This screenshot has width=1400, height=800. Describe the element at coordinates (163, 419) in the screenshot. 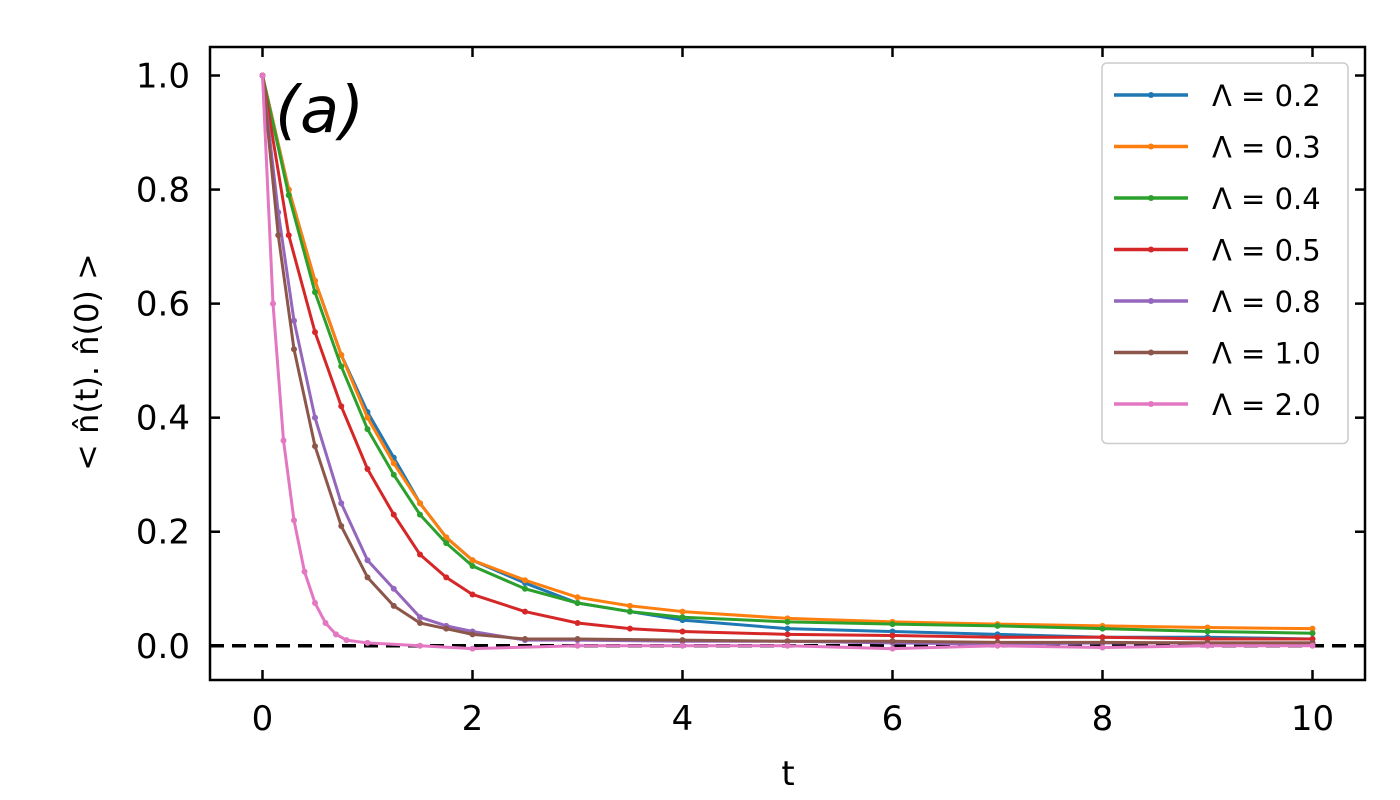

I see `y-tick-label: 0.4` at that location.